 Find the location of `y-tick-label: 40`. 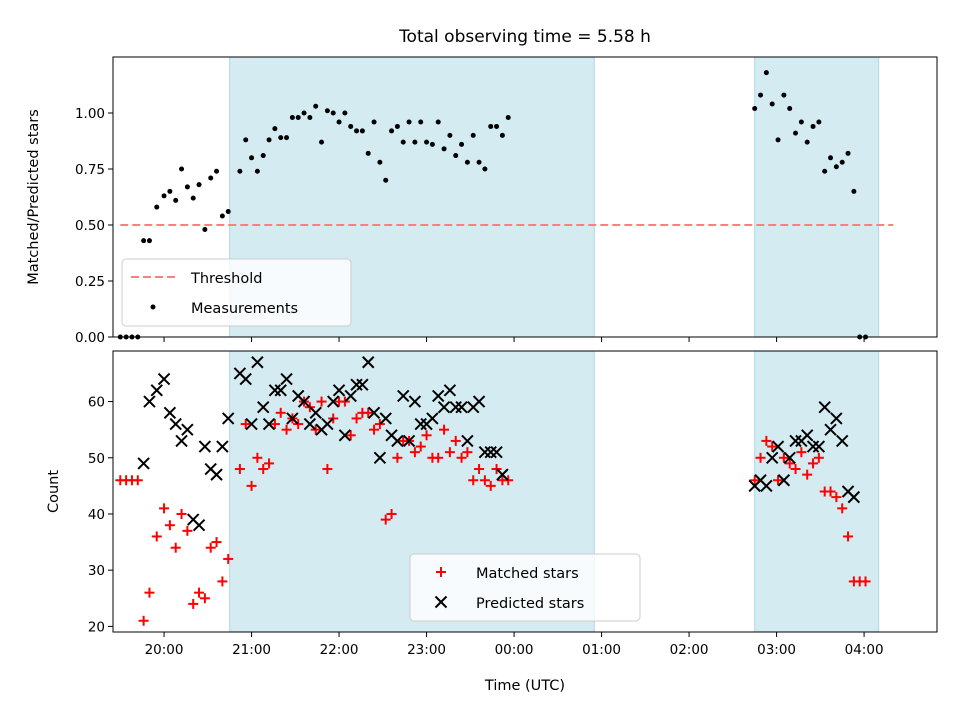

y-tick-label: 40 is located at coordinates (96, 515).